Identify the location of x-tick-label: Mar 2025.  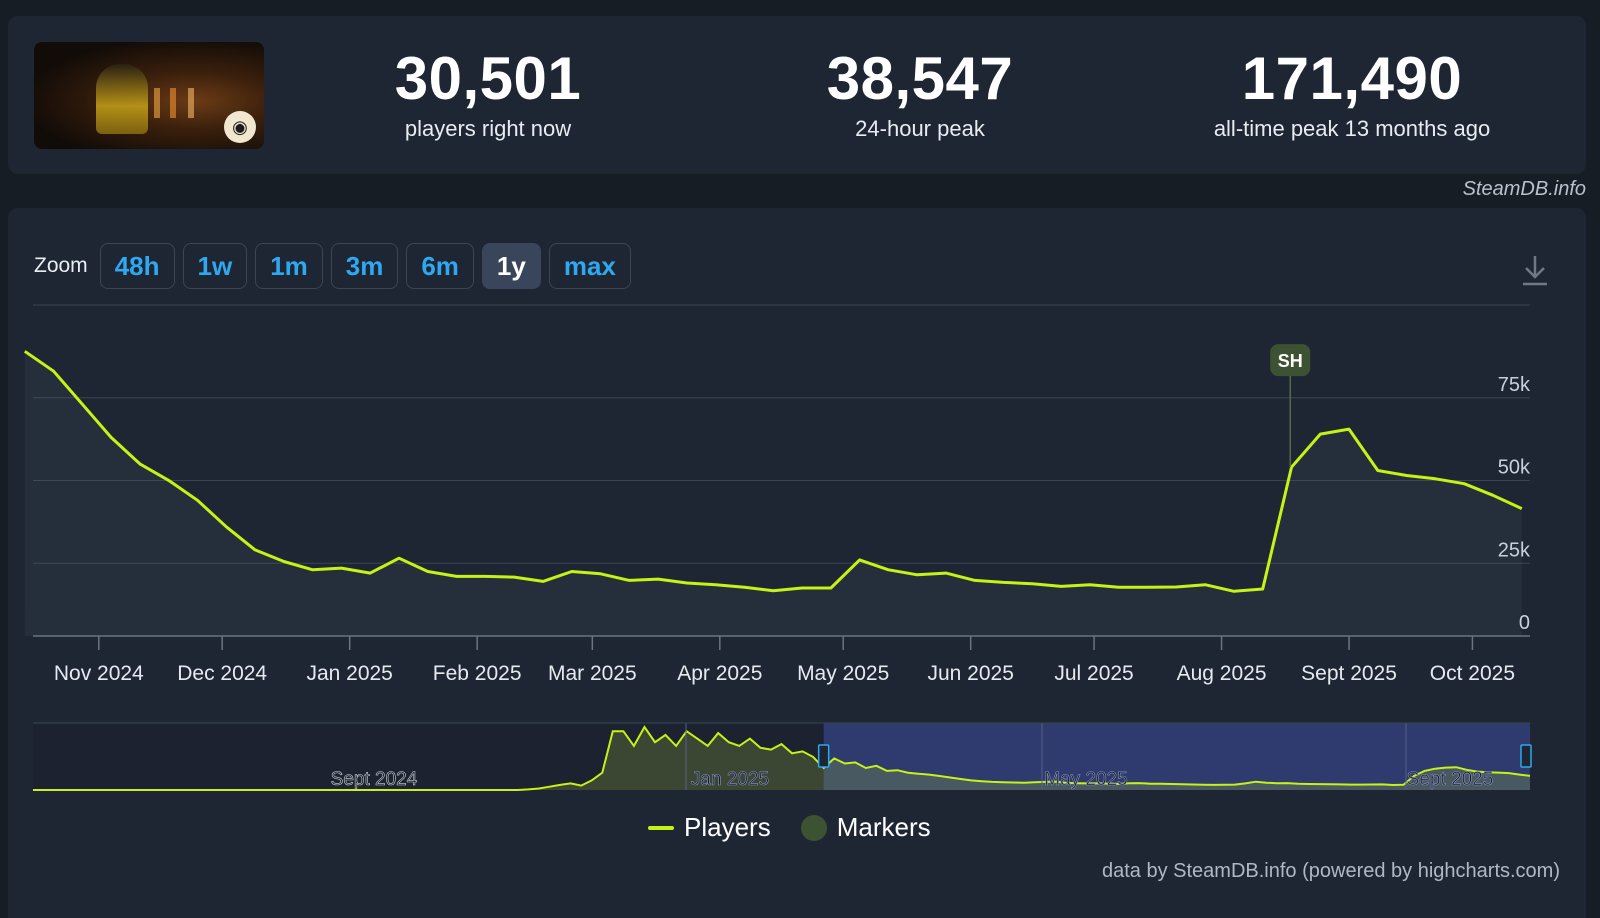
(592, 673).